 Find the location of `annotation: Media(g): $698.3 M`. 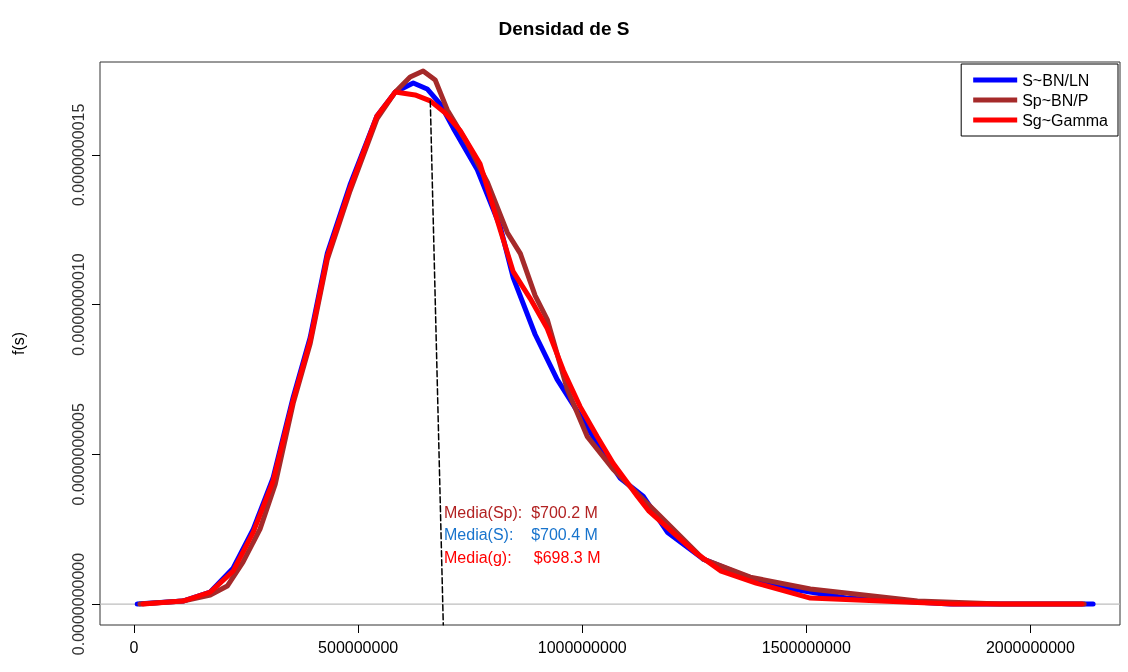

annotation: Media(g): $698.3 M is located at coordinates (522, 557).